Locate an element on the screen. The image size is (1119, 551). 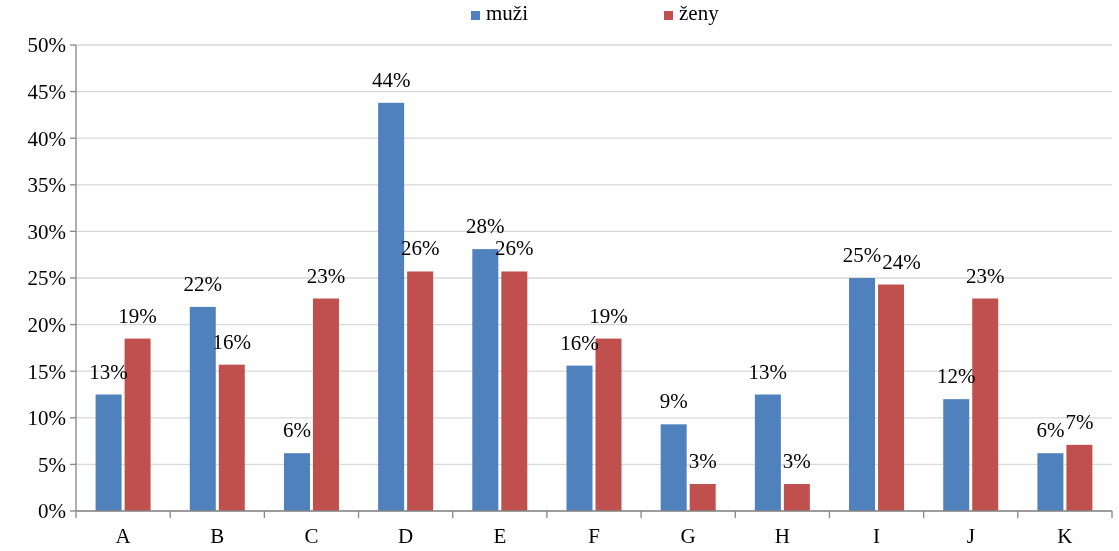
y-tick-label: 10% is located at coordinates (46, 418).